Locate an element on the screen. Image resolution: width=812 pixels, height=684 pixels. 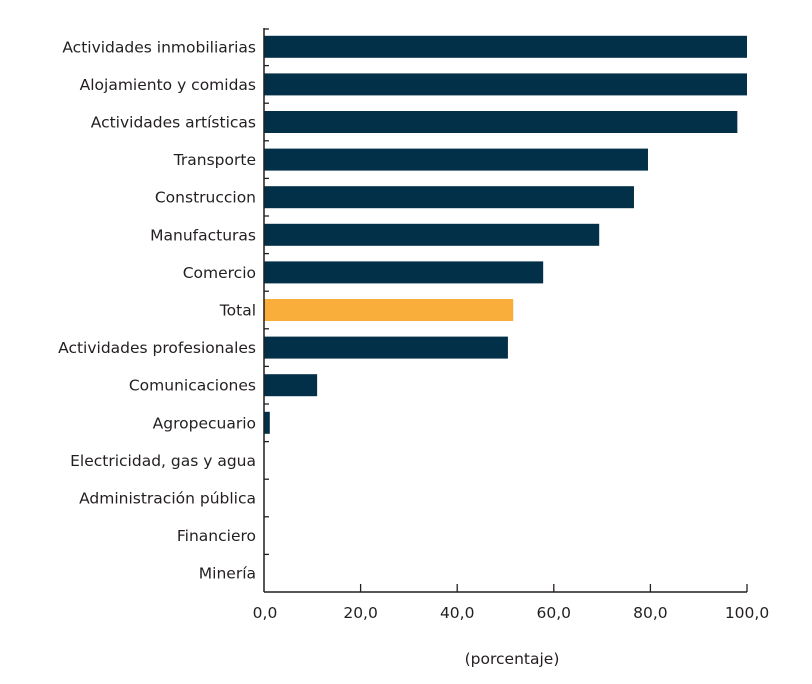
category-label-comunicaciones: Comunicaciones is located at coordinates (192, 386).